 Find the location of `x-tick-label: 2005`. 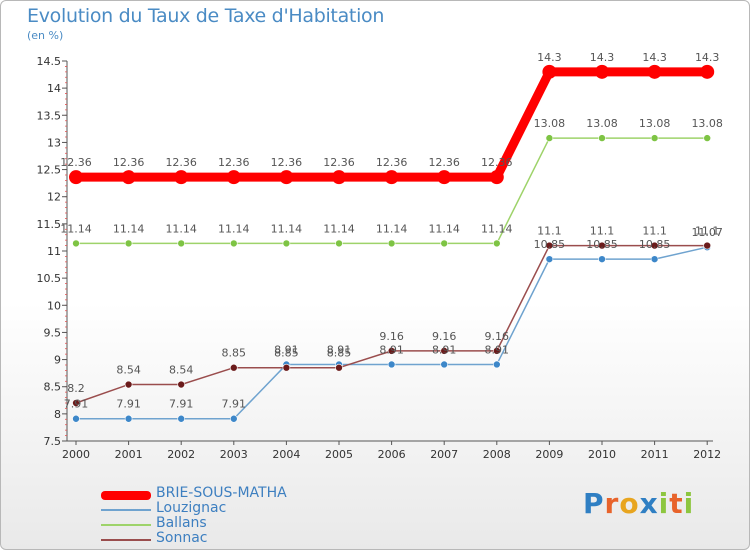

x-tick-label: 2005 is located at coordinates (339, 454).